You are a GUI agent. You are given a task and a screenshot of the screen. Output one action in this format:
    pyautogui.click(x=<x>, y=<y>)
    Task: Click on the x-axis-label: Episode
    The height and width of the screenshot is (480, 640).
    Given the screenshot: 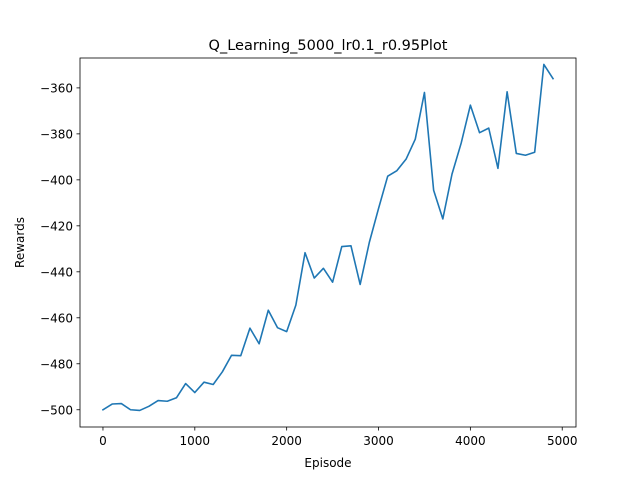 What is the action you would take?
    pyautogui.click(x=327, y=463)
    